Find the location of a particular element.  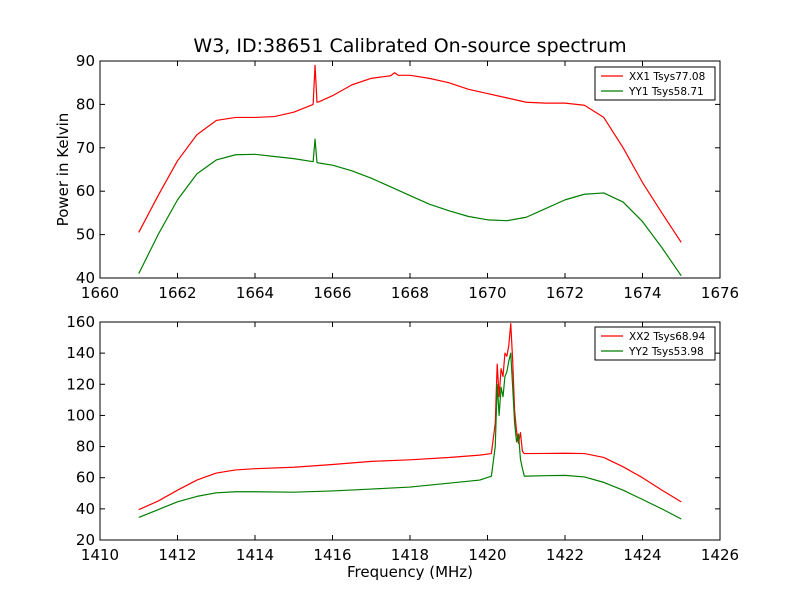

x-tick-label: 1672 is located at coordinates (565, 293).